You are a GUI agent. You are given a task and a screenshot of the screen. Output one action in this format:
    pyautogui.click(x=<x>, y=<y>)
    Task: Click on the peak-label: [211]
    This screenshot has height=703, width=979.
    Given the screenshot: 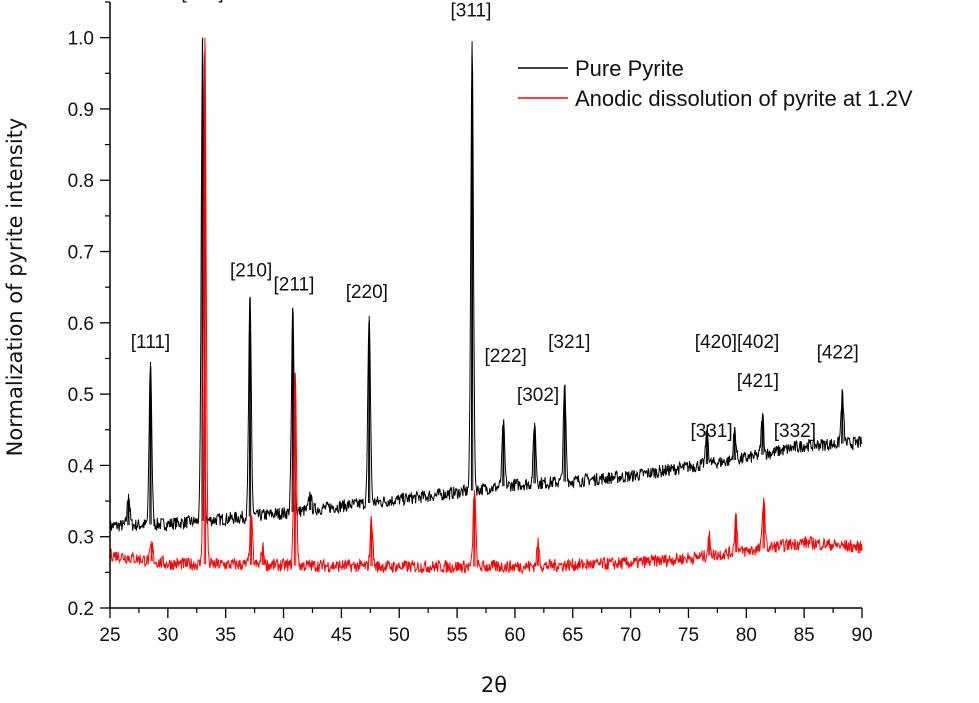 What is the action you would take?
    pyautogui.click(x=294, y=285)
    